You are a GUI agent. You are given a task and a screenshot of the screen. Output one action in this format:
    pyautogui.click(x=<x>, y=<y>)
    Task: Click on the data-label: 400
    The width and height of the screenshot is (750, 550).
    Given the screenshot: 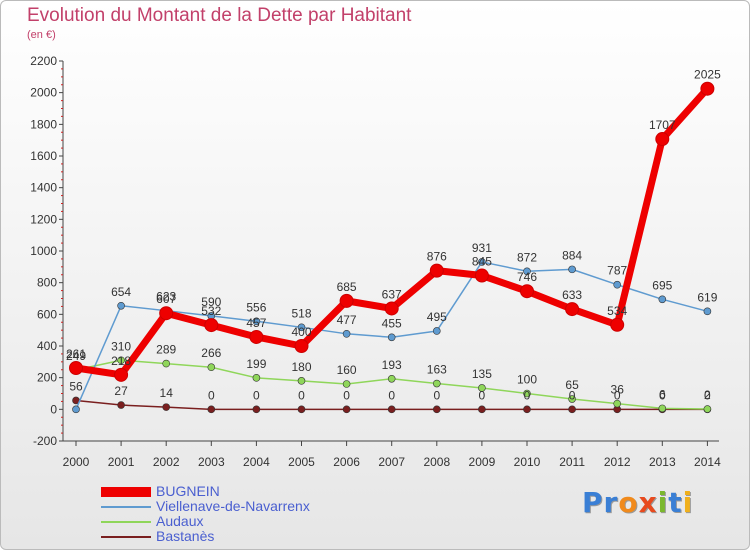 What is the action you would take?
    pyautogui.click(x=301, y=332)
    